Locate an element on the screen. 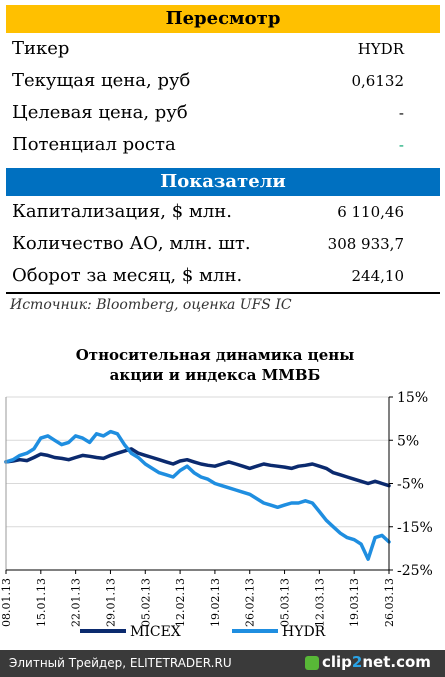 The image size is (445, 677). row-value: 244,10 is located at coordinates (378, 276).